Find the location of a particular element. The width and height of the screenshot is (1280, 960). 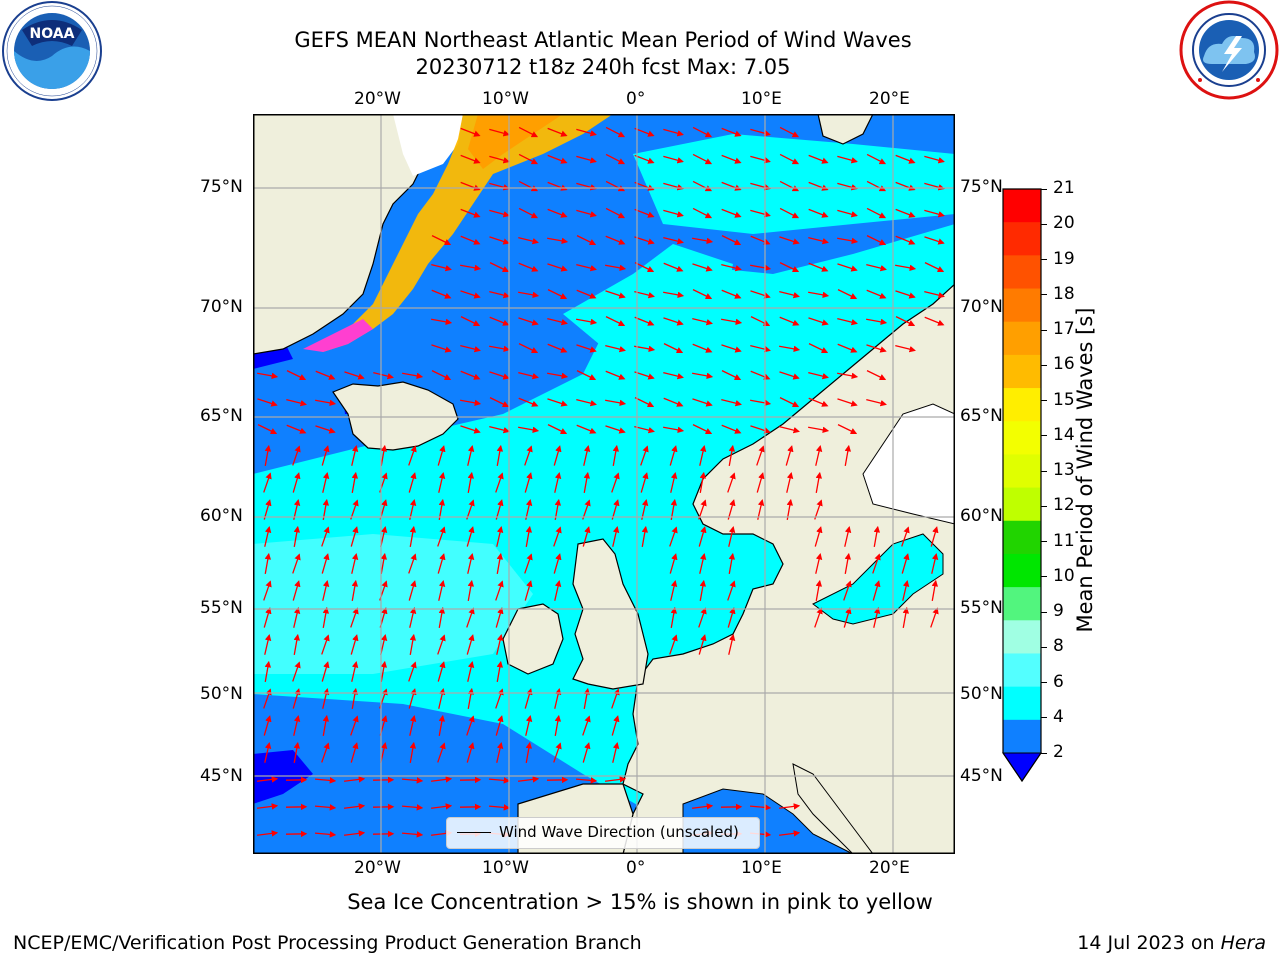

colorbar-tick-mark is located at coordinates (1044, 753).